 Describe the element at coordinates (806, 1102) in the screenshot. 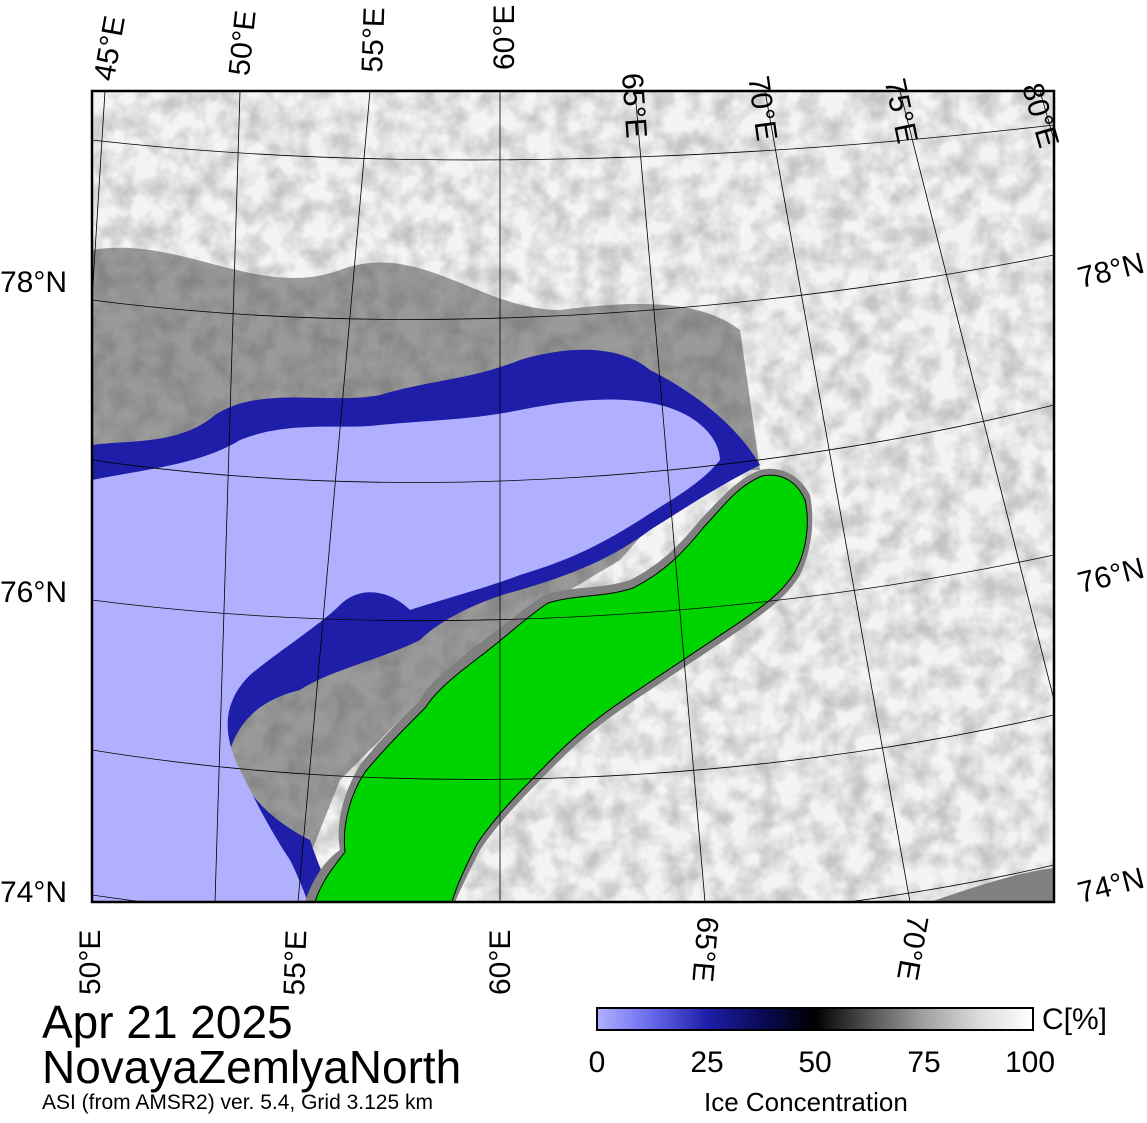

I see `colorbar-title: Ice Concentration` at that location.